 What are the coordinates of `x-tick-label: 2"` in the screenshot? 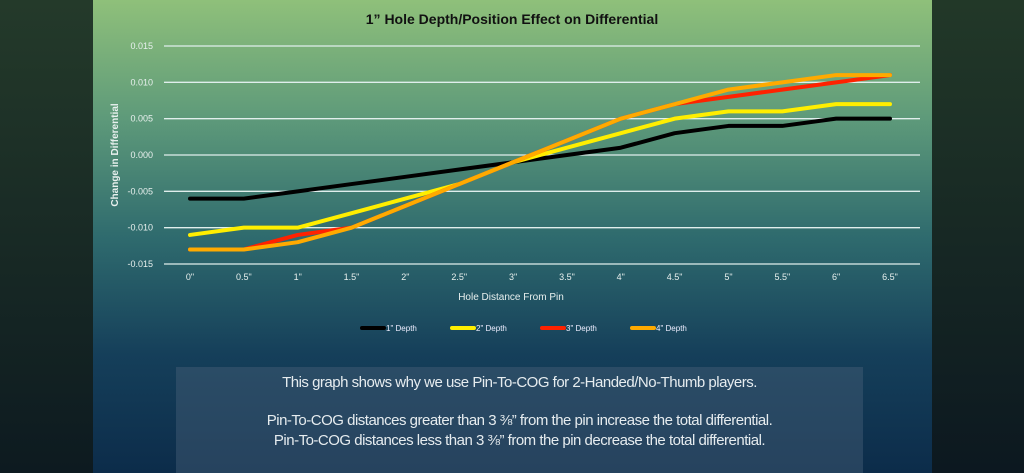 It's located at (405, 277).